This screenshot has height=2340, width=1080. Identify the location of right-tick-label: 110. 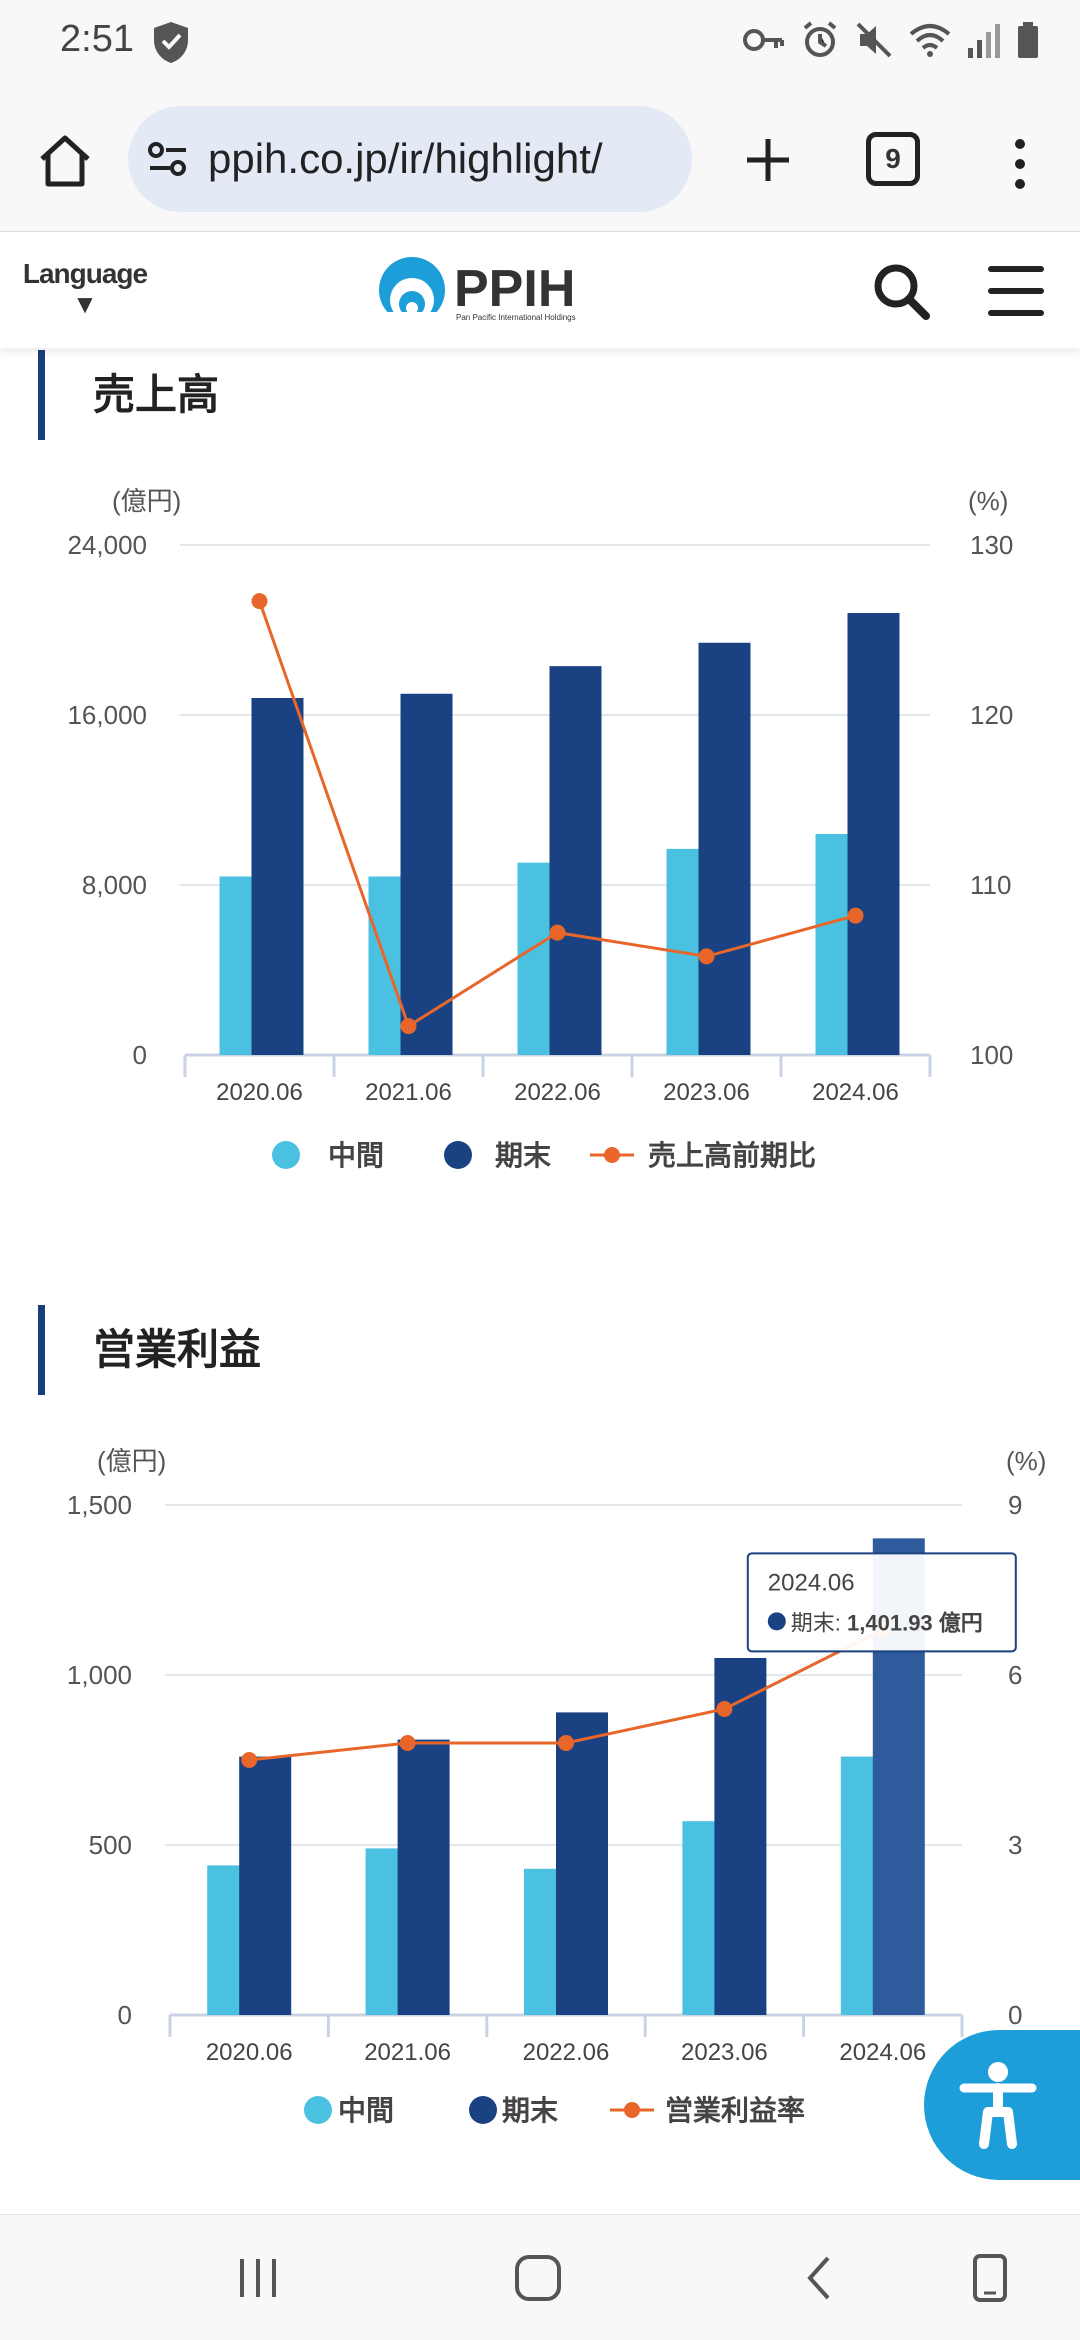
(990, 885).